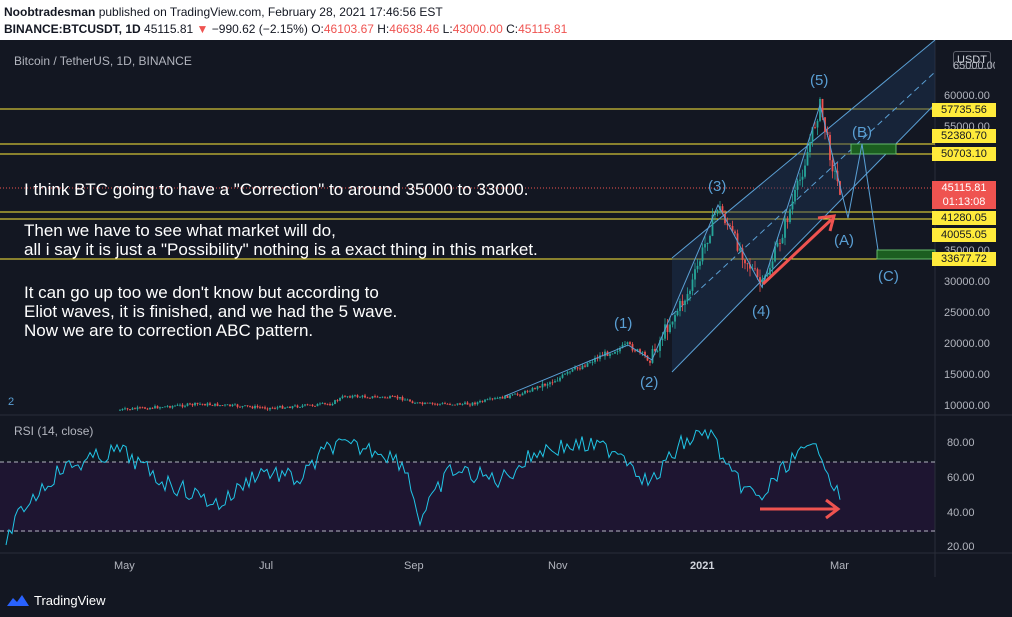 The height and width of the screenshot is (617, 1012). I want to click on wave-c: (C), so click(888, 276).